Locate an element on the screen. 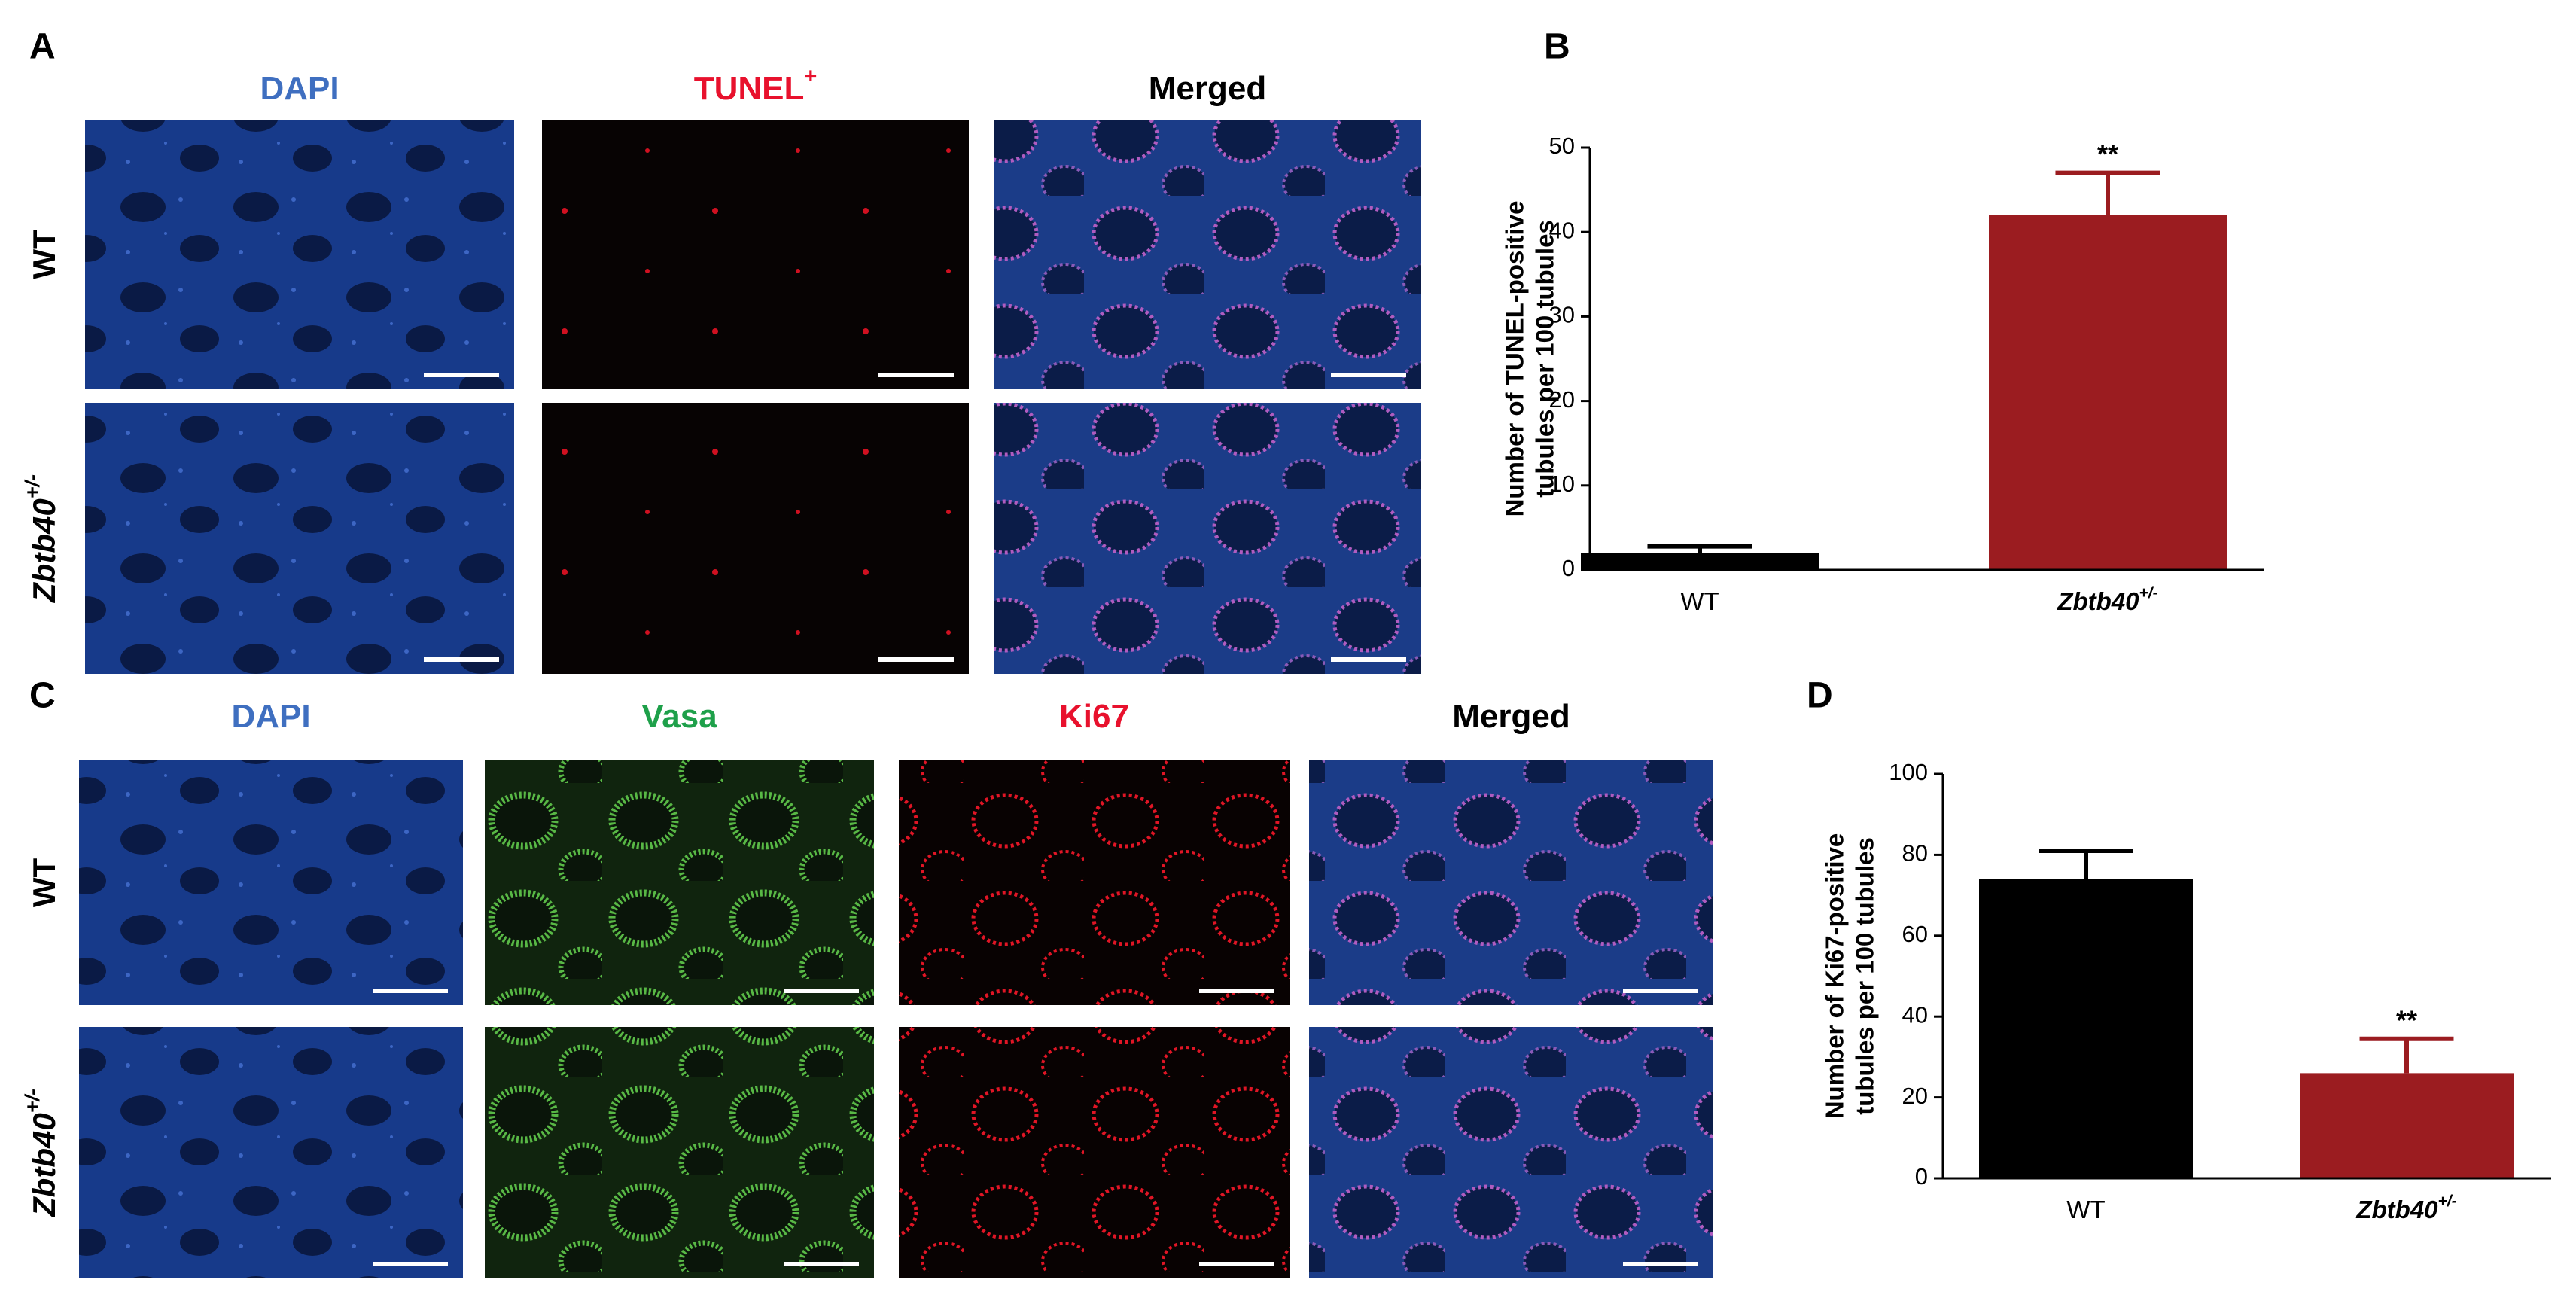 The width and height of the screenshot is (2576, 1301). y-tick-label: 60 is located at coordinates (1915, 934).